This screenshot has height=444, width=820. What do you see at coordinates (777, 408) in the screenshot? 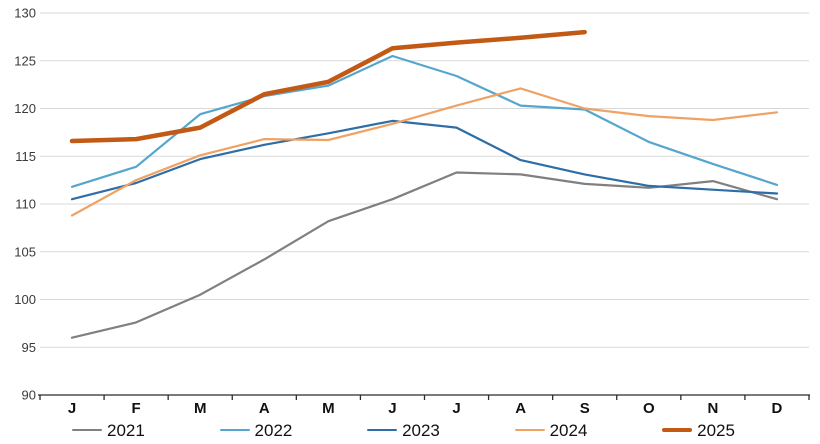
I see `x-axis-month-label: D` at bounding box center [777, 408].